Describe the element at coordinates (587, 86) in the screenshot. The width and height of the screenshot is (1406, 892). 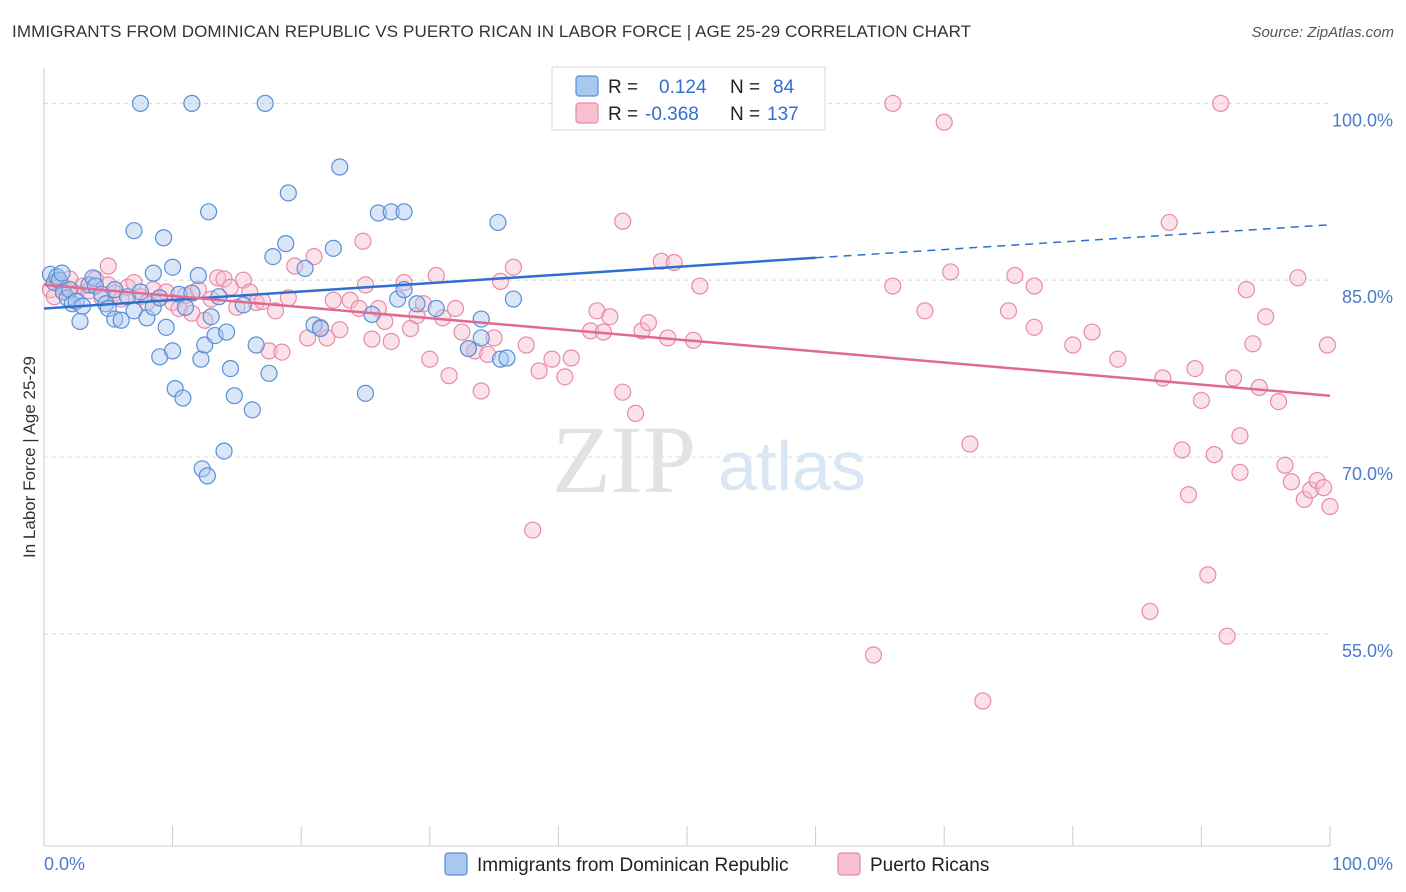
I see `legend-swatch-blue` at that location.